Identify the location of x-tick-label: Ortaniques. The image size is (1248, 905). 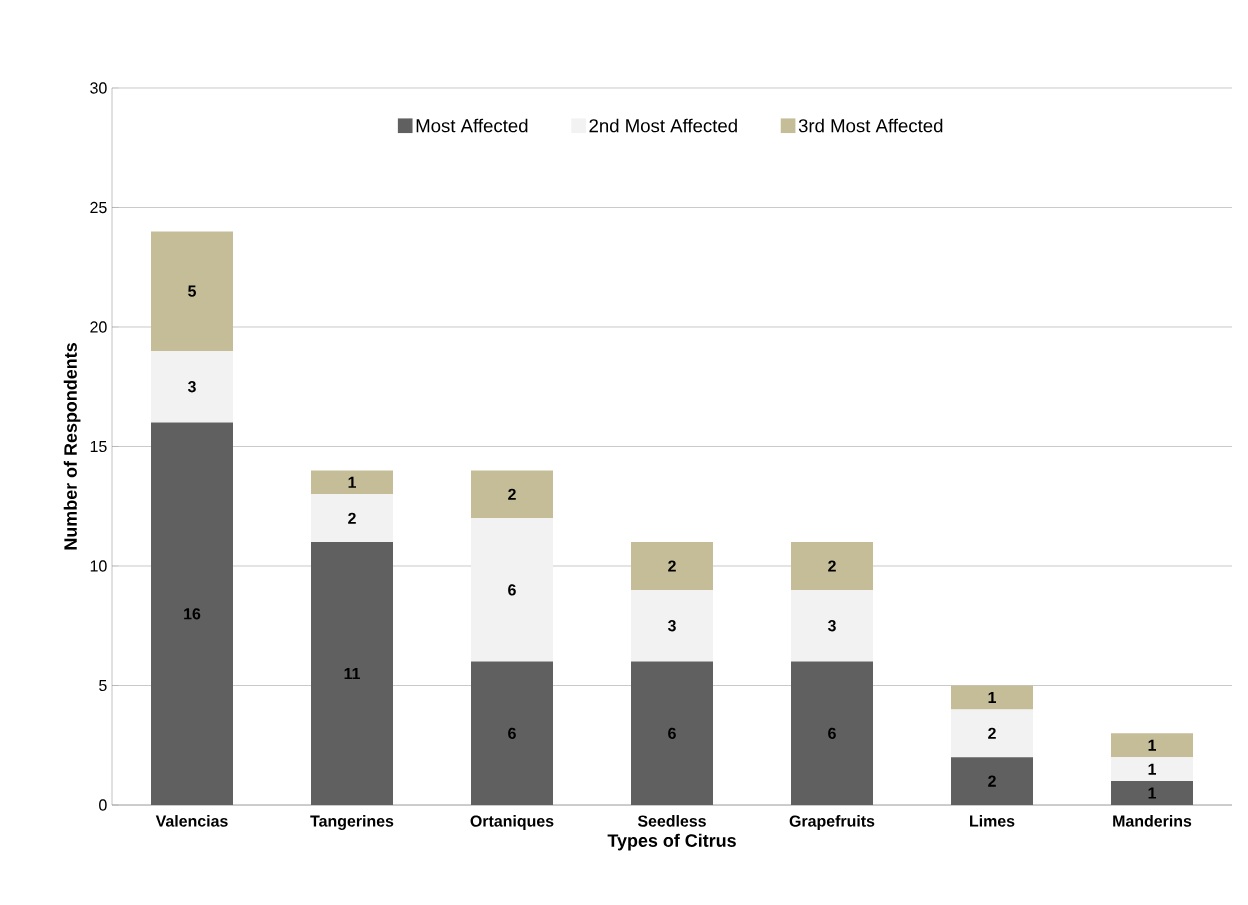
(512, 822).